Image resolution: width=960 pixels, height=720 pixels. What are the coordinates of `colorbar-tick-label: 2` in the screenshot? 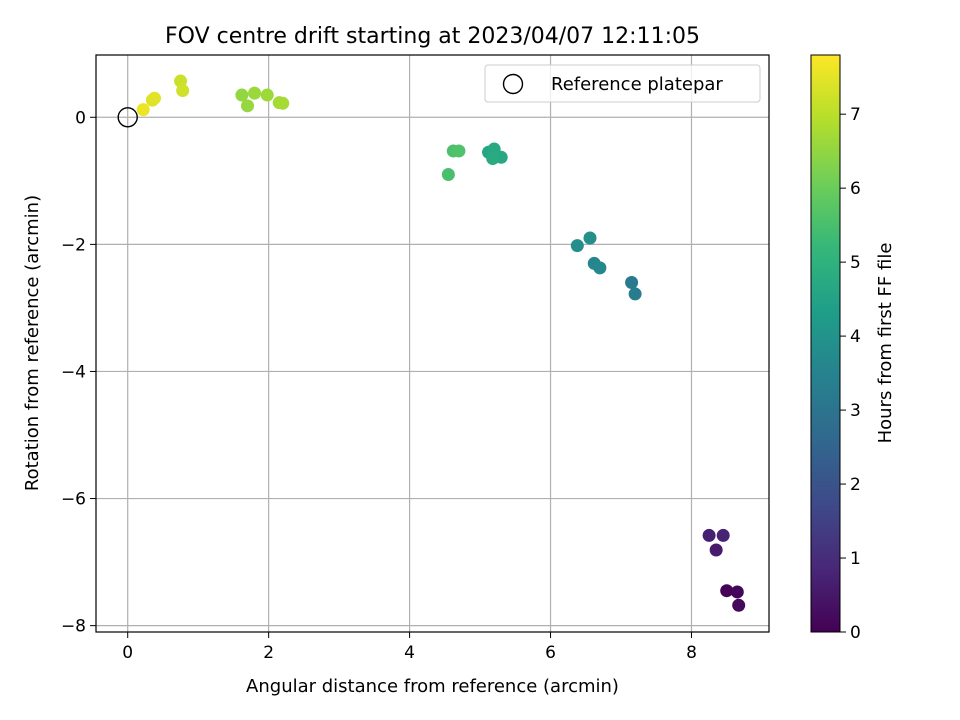 It's located at (855, 485).